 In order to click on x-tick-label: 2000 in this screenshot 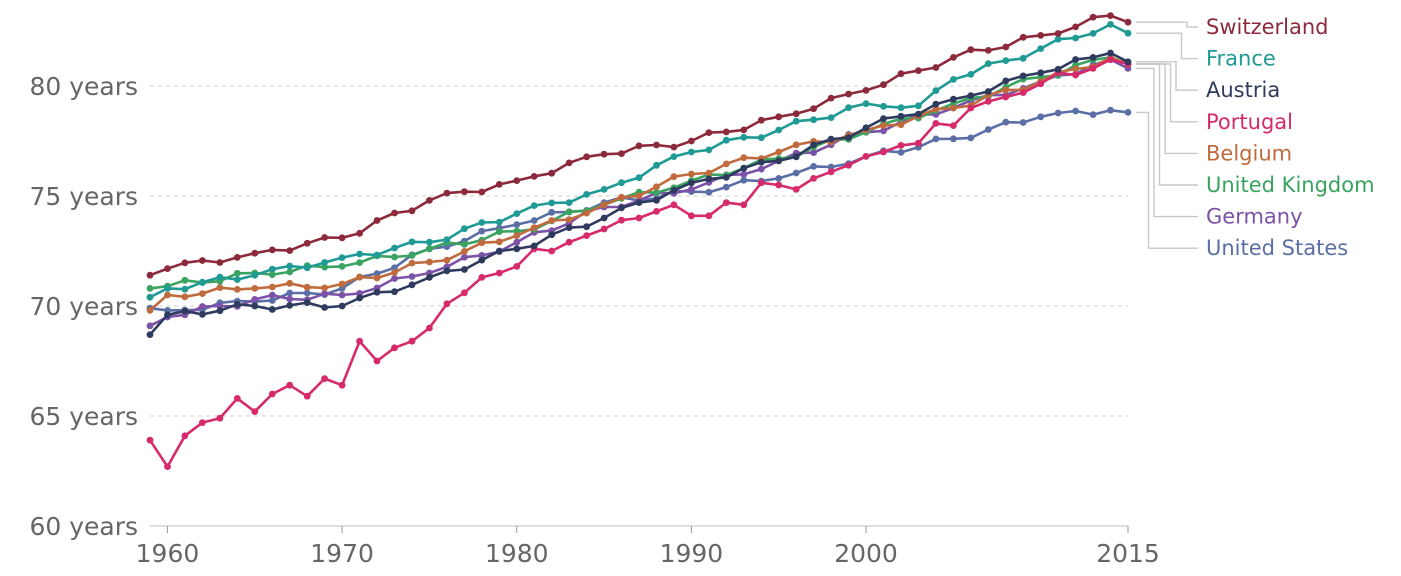, I will do `click(866, 553)`.